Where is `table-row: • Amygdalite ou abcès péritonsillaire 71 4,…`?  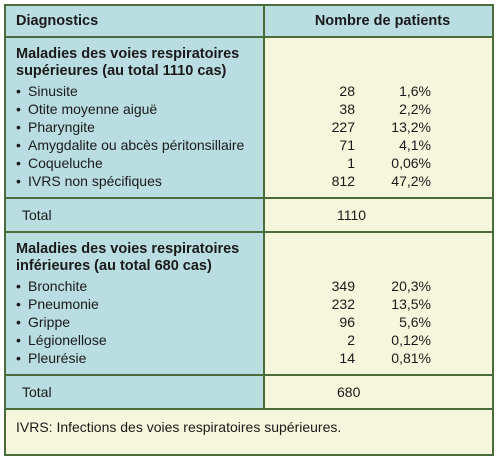
table-row: • Amygdalite ou abcès péritonsillaire 71 4,… is located at coordinates (249, 145).